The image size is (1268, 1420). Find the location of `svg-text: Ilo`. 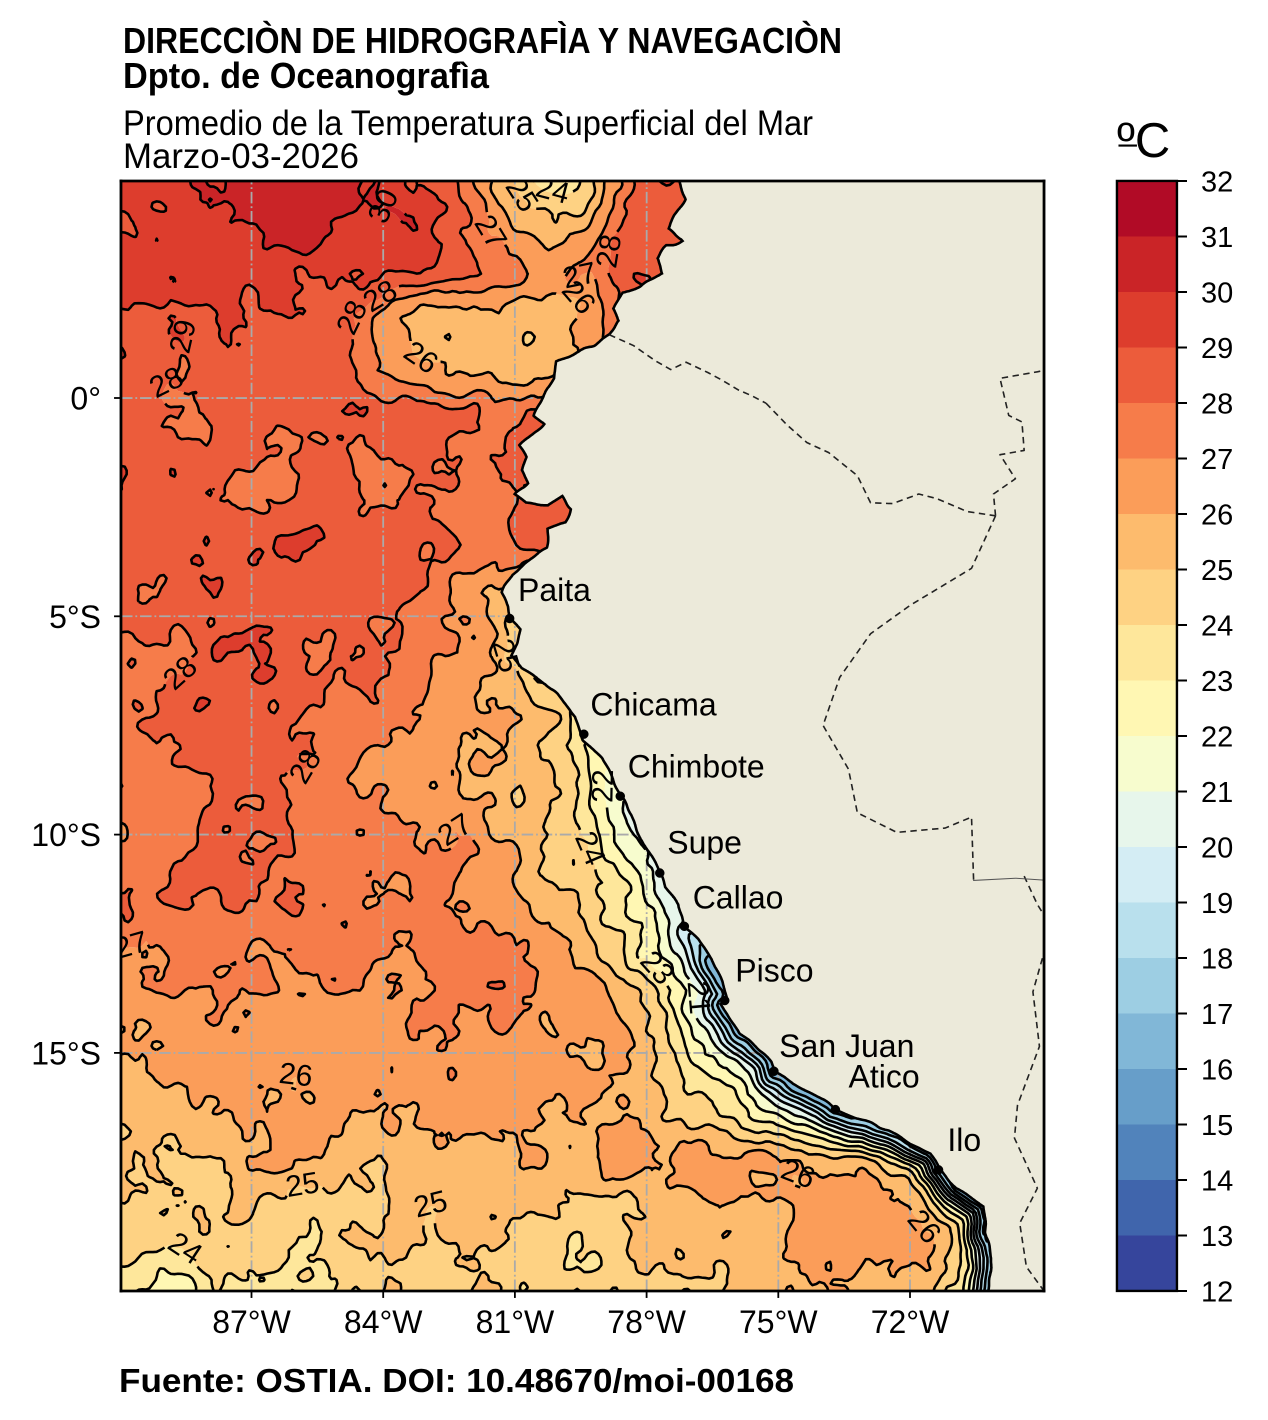

svg-text: Ilo is located at coordinates (964, 1140).